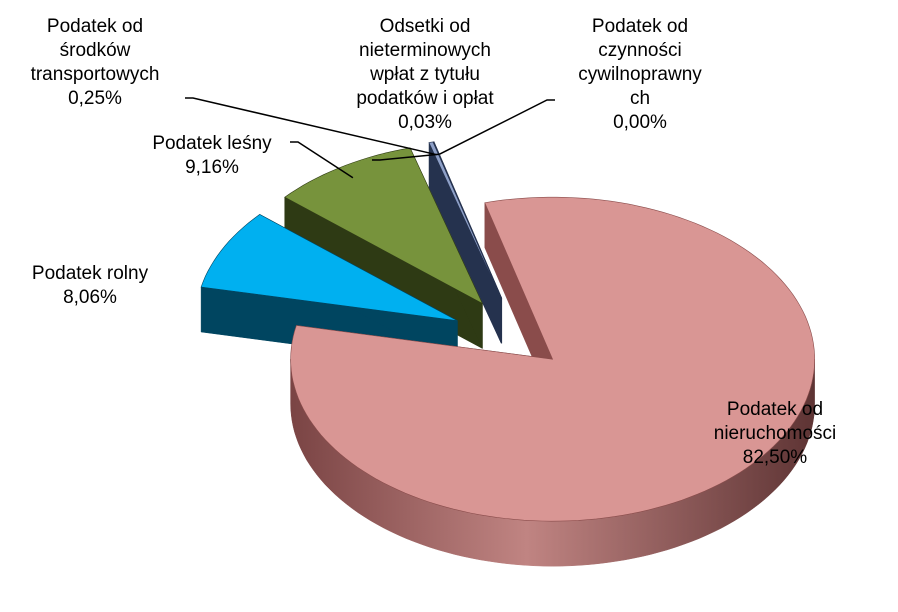 The height and width of the screenshot is (612, 898). Describe the element at coordinates (775, 457) in the screenshot. I see `value-label: 82,50%` at that location.